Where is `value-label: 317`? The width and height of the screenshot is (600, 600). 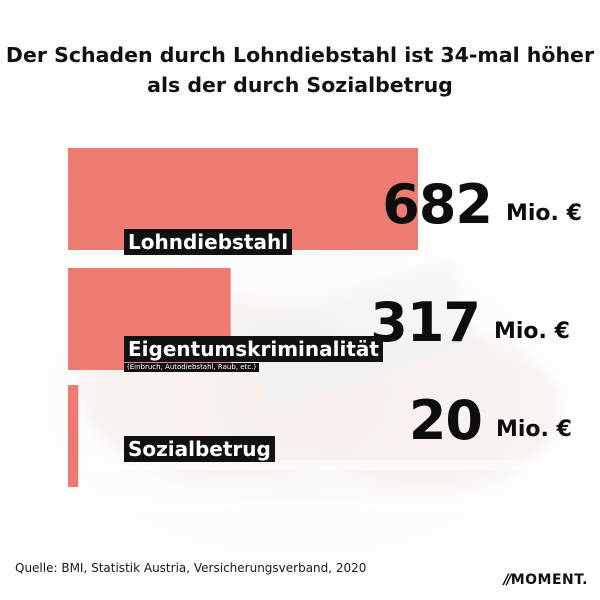 value-label: 317 is located at coordinates (425, 323).